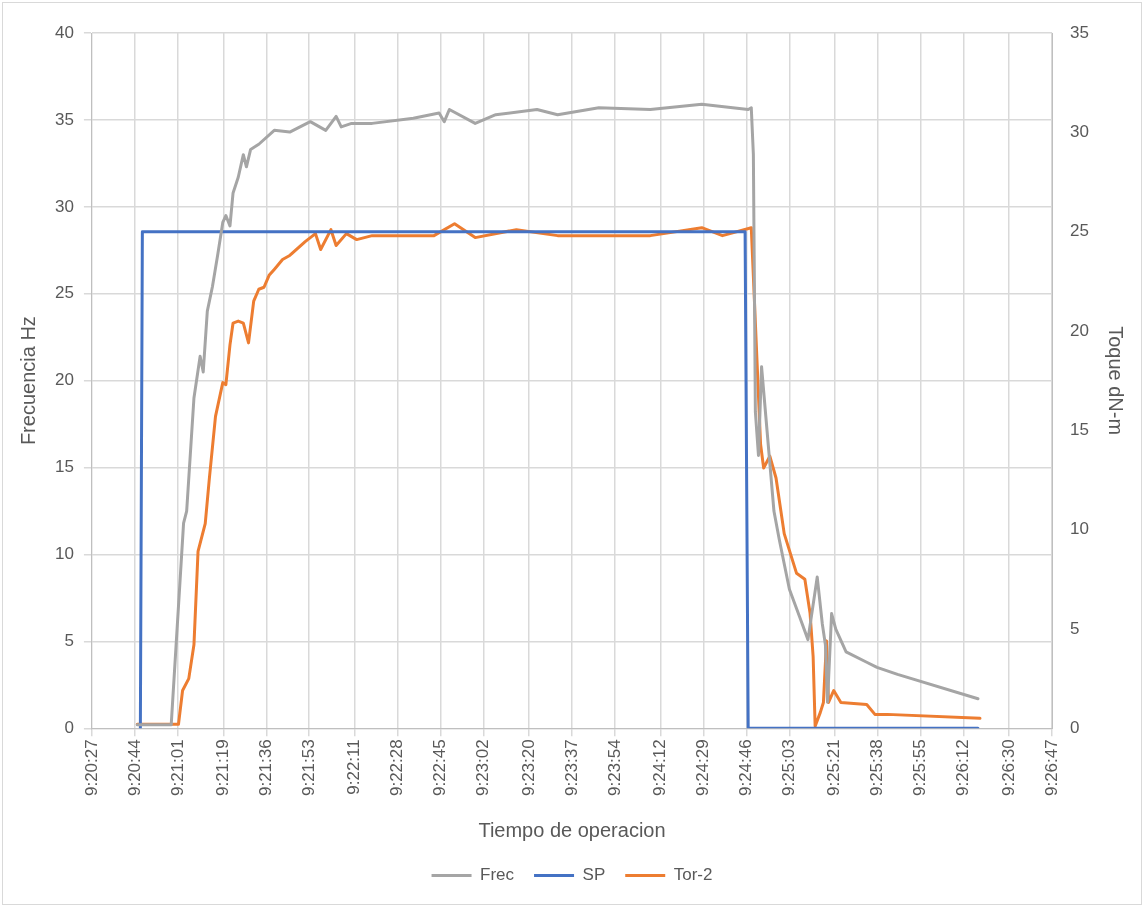 This screenshot has height=907, width=1144. What do you see at coordinates (64, 206) in the screenshot?
I see `y-tick-label: 30` at bounding box center [64, 206].